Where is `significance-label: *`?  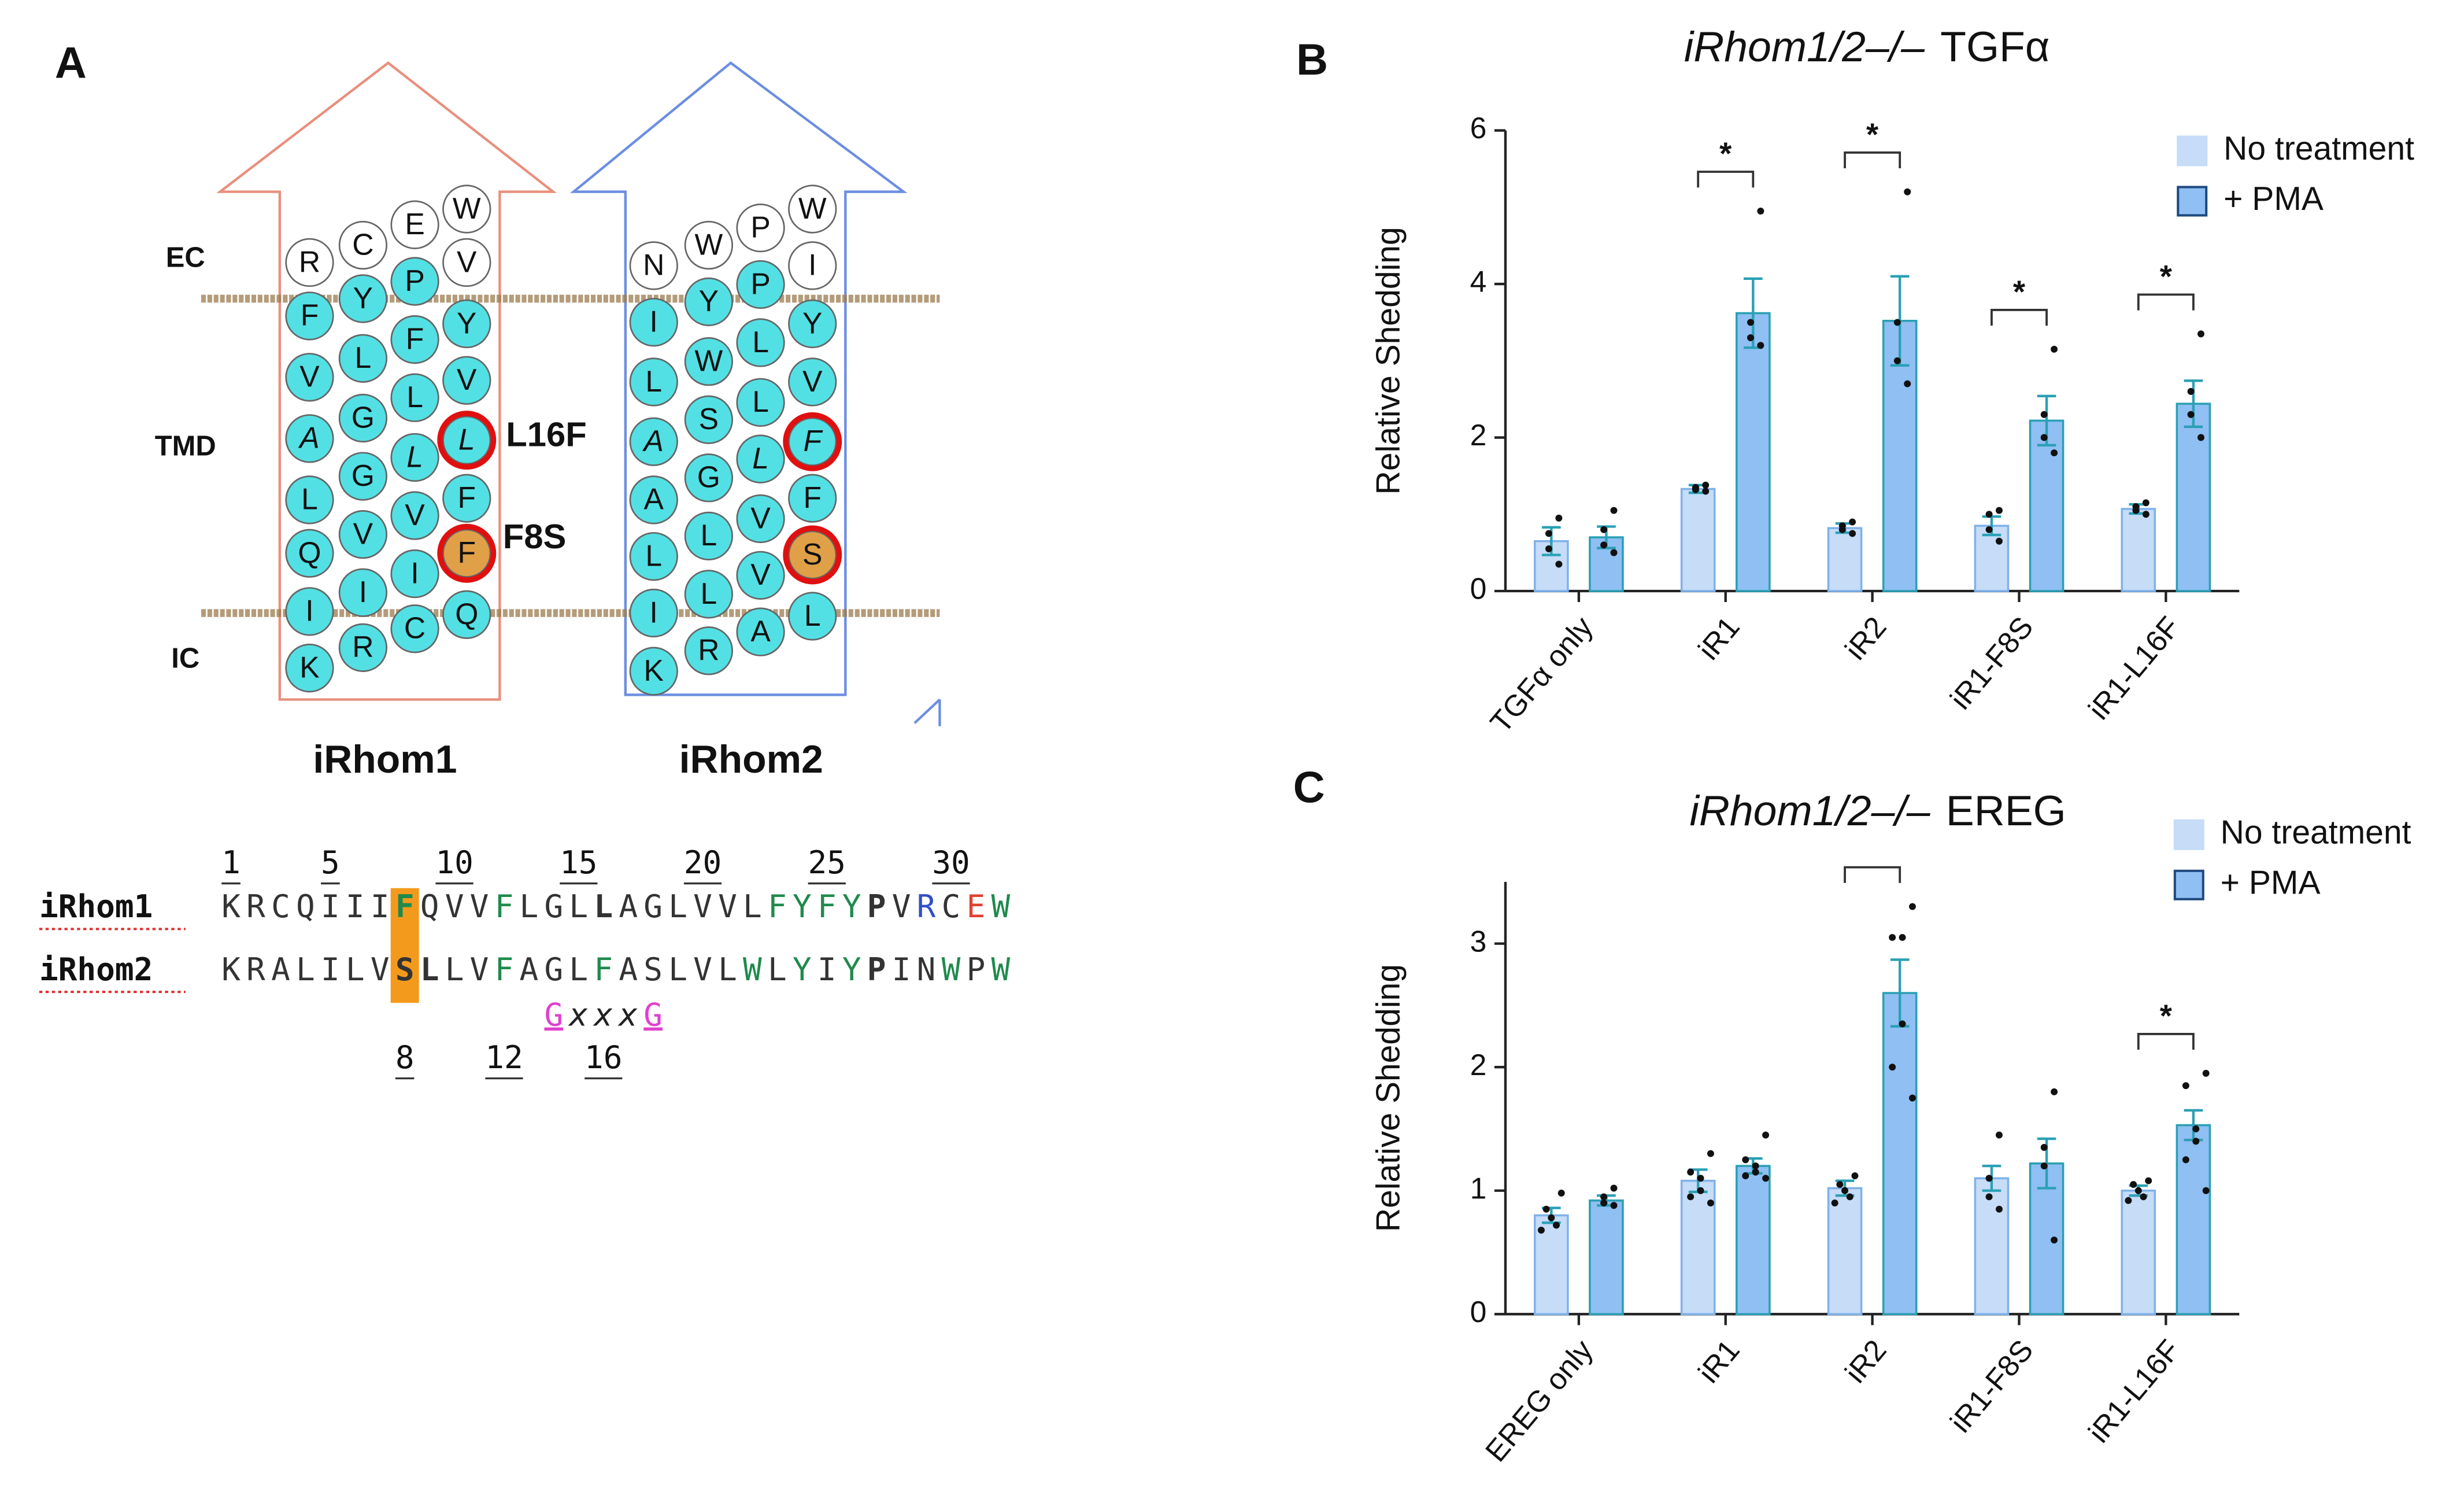
significance-label: * is located at coordinates (2166, 276).